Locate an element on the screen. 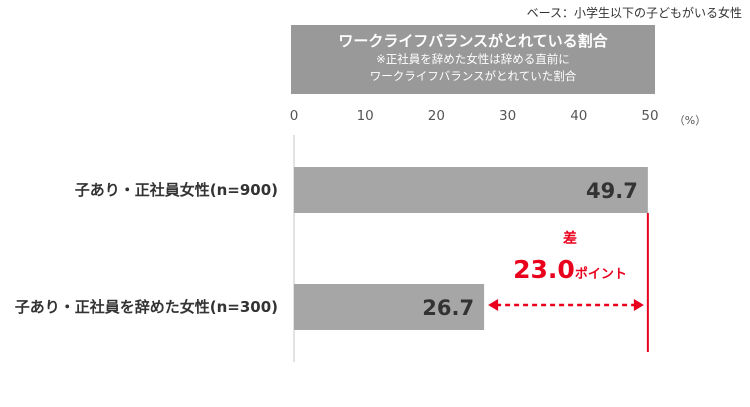 The image size is (750, 407). difference-arrowhead-left is located at coordinates (493, 305).